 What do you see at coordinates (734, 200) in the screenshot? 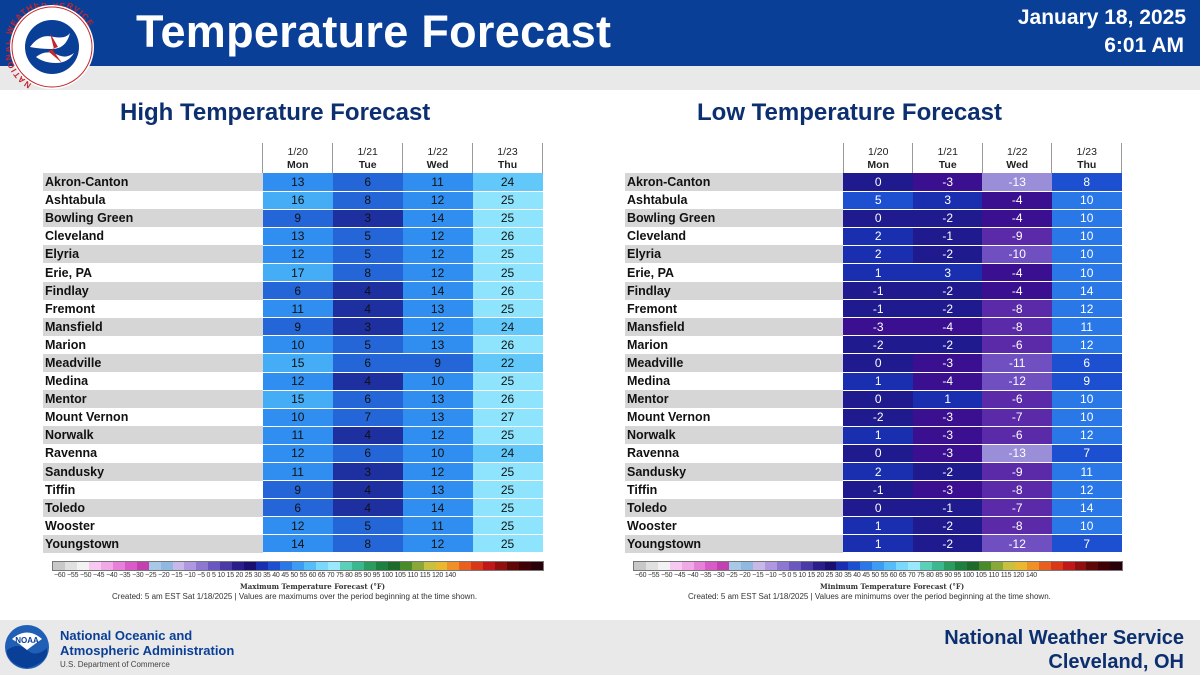
I see `location-name: Ashtabula` at bounding box center [734, 200].